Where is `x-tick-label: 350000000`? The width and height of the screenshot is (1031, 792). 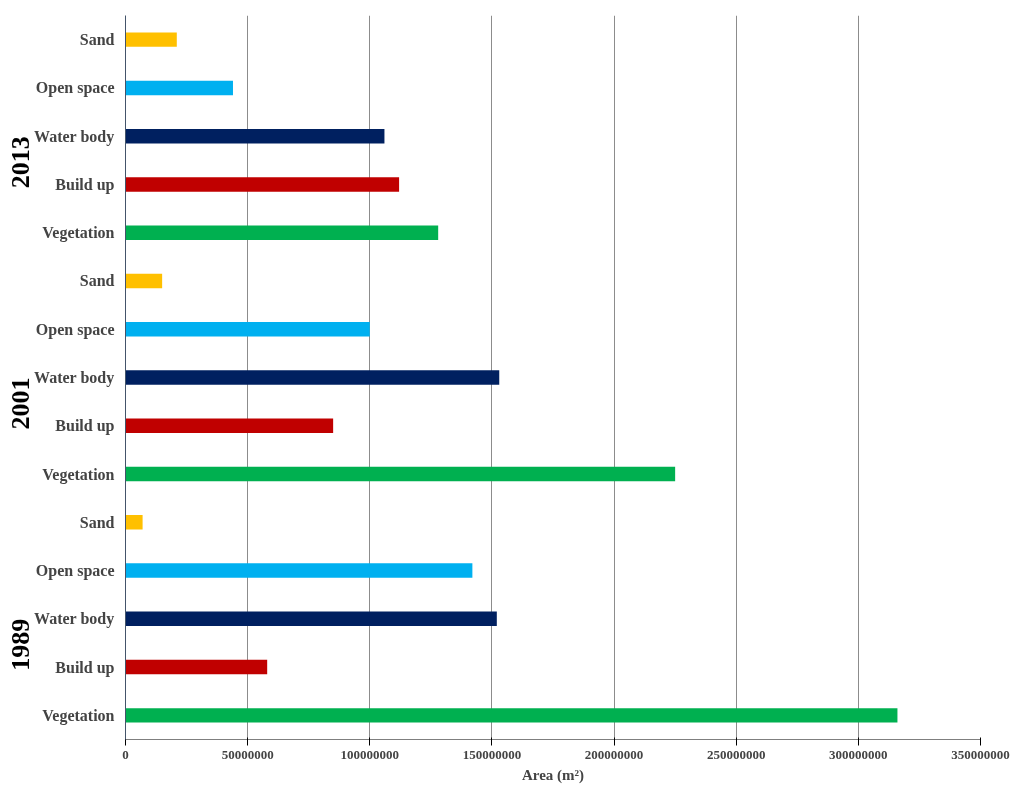
x-tick-label: 350000000 is located at coordinates (980, 754).